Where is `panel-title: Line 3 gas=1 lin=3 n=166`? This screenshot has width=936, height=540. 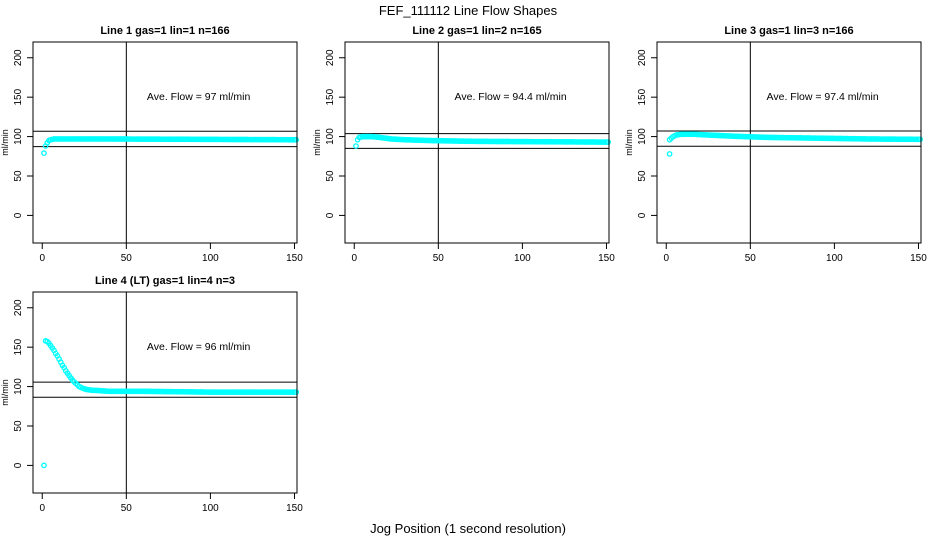
panel-title: Line 3 gas=1 lin=3 n=166 is located at coordinates (788, 31).